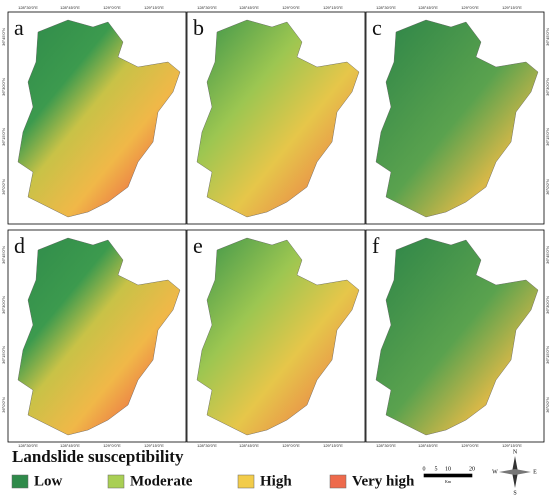  I want to click on legend-label: High, so click(276, 481).